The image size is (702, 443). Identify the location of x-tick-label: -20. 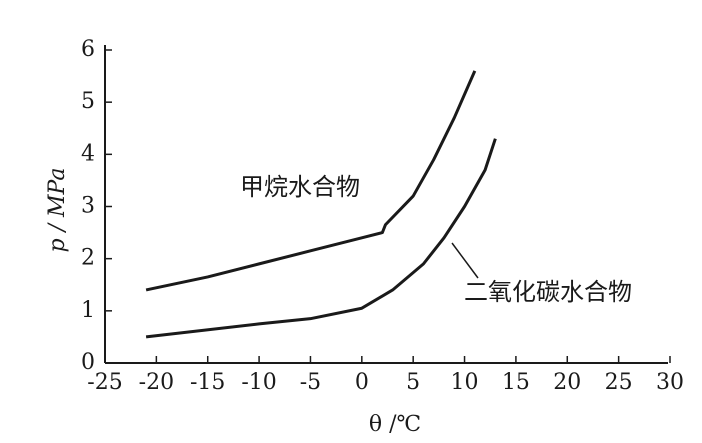
(156, 382).